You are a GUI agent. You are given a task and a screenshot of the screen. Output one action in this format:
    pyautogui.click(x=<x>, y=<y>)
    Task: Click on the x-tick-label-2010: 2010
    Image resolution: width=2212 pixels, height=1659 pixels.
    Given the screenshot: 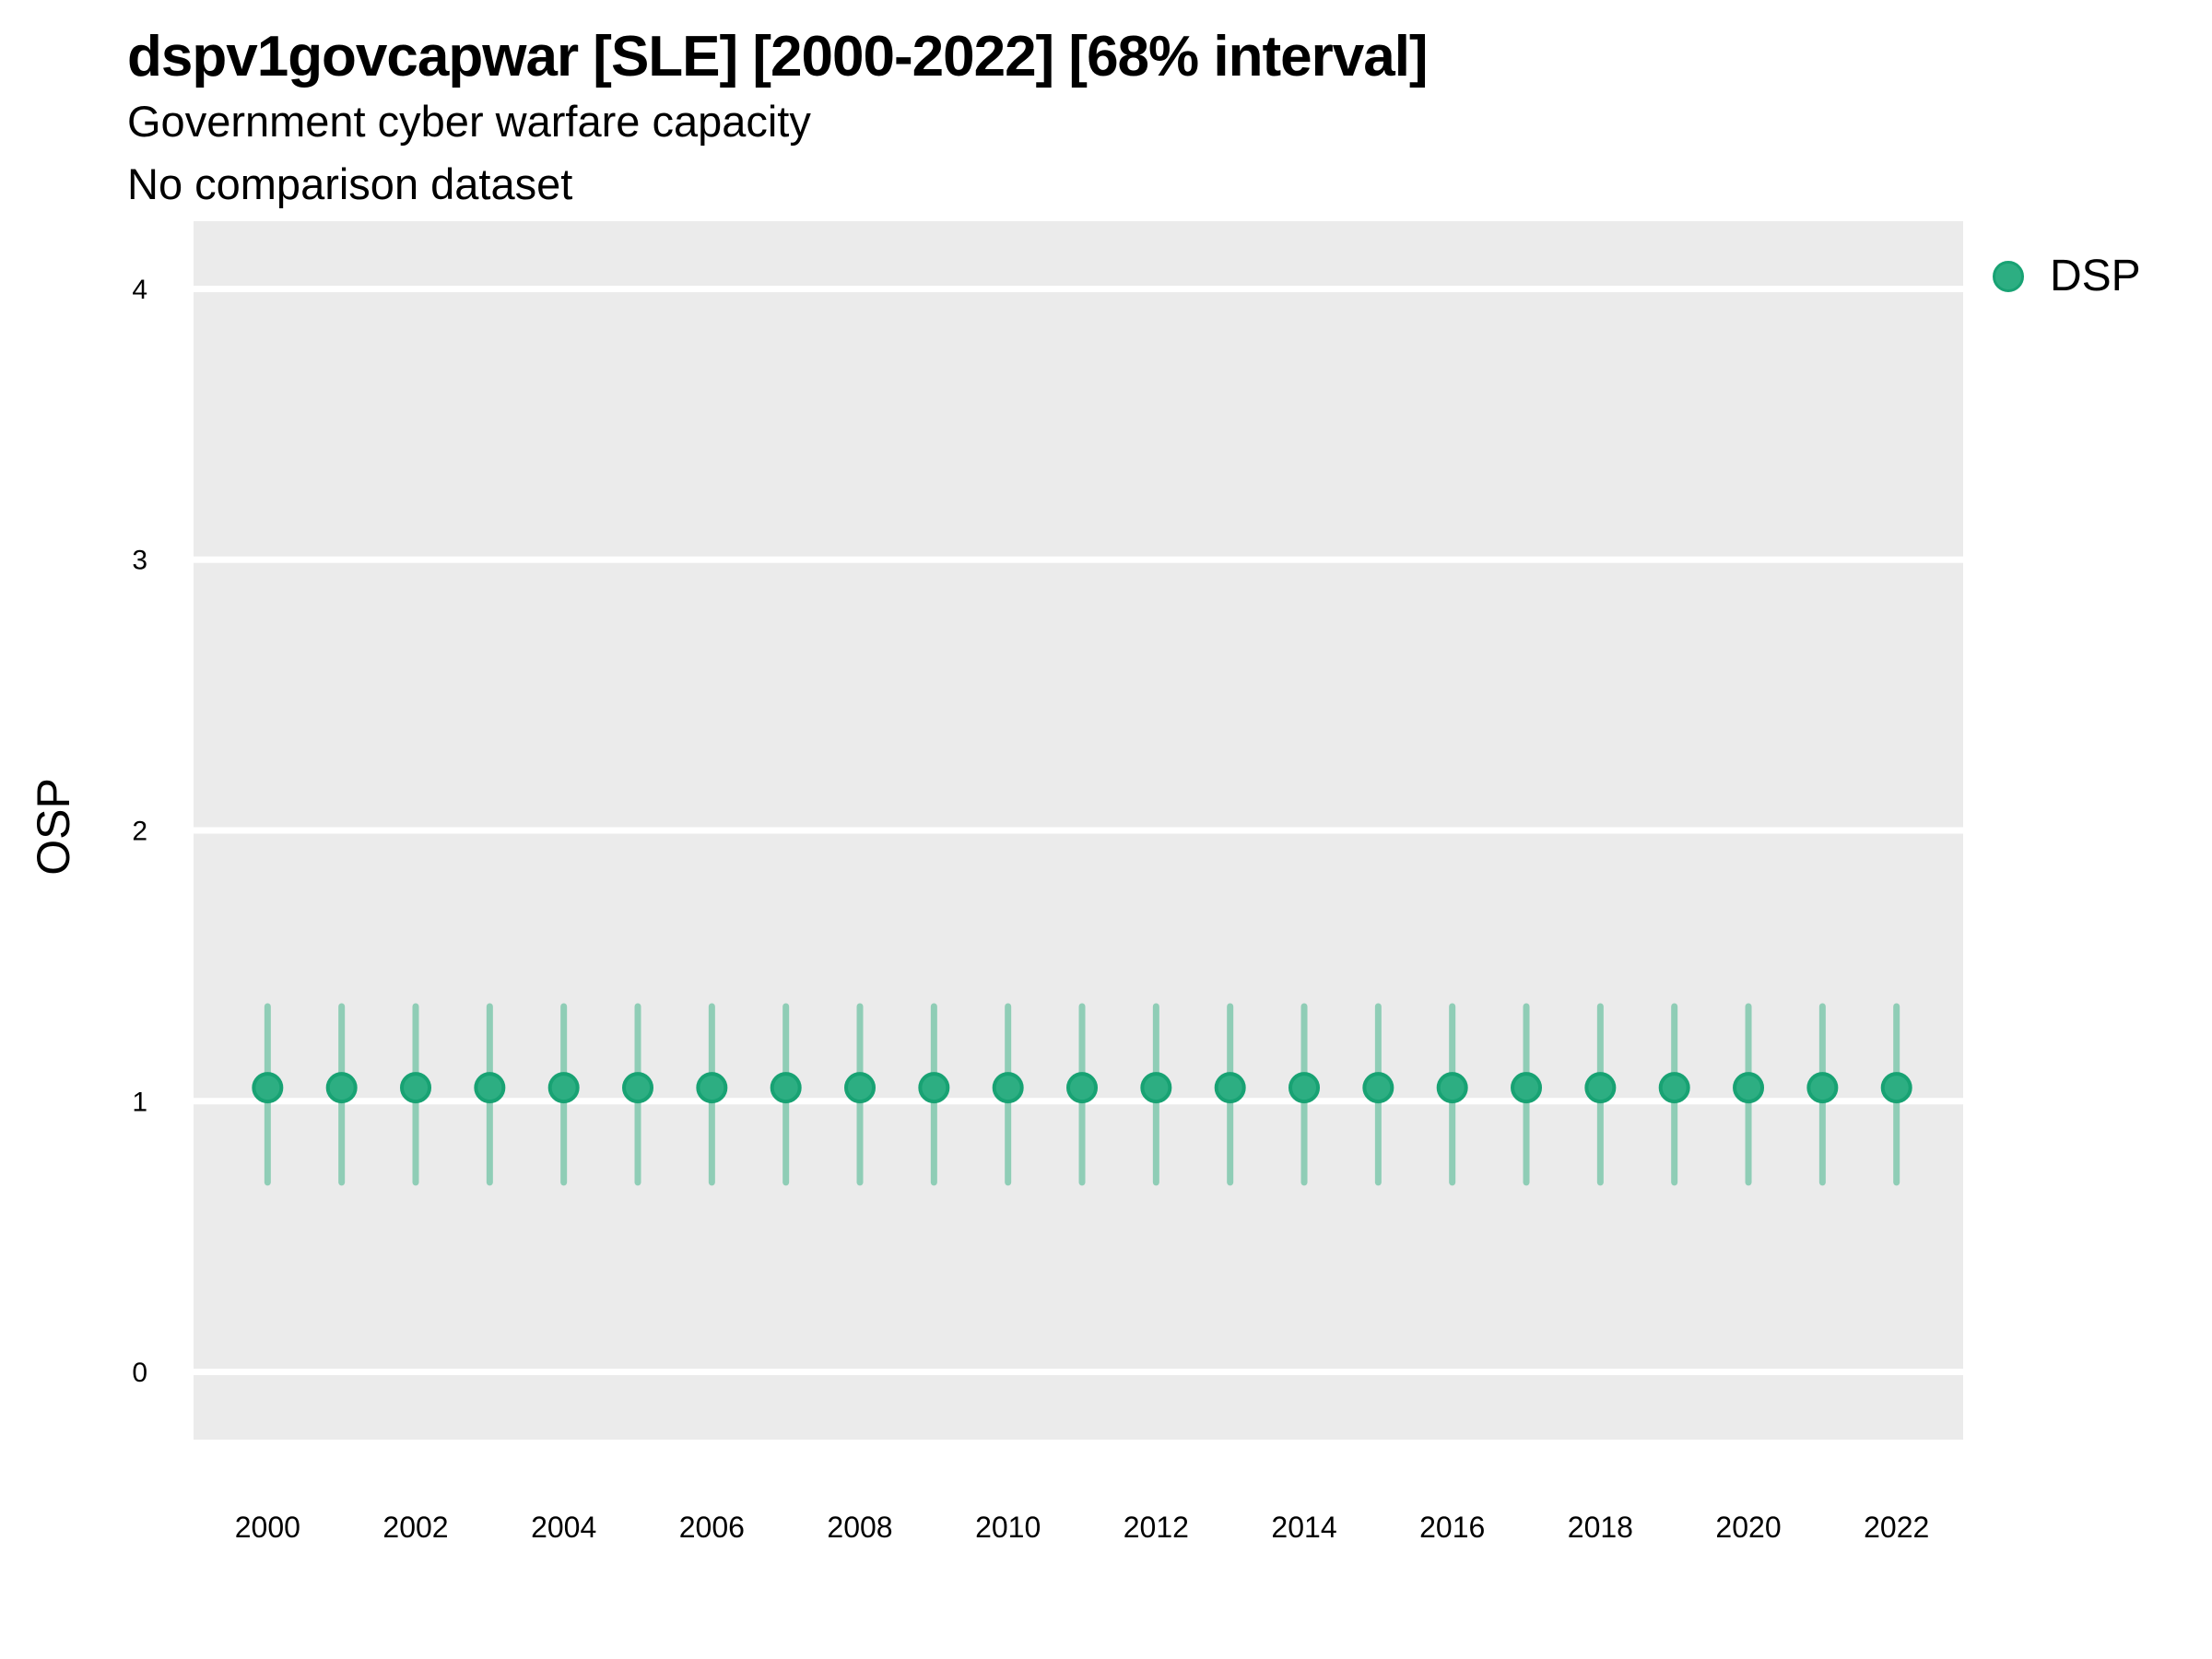 What is the action you would take?
    pyautogui.click(x=1008, y=1527)
    